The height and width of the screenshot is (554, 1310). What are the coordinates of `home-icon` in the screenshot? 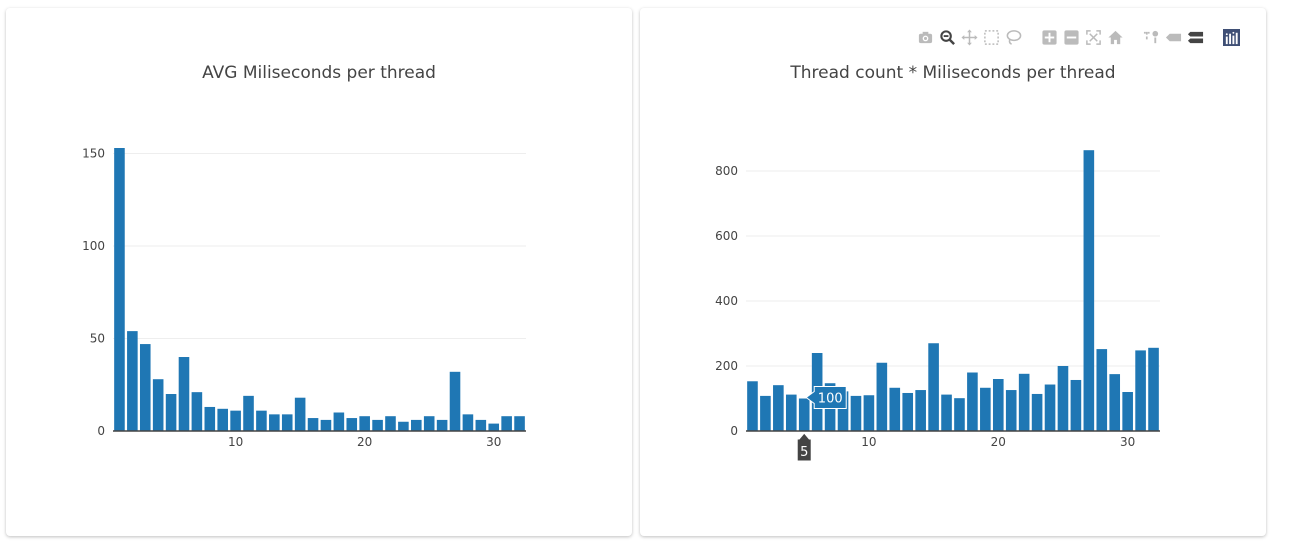 It's located at (1115, 37).